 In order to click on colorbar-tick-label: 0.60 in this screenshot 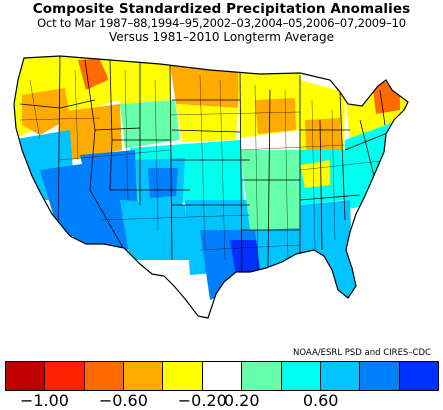, I will do `click(320, 400)`.